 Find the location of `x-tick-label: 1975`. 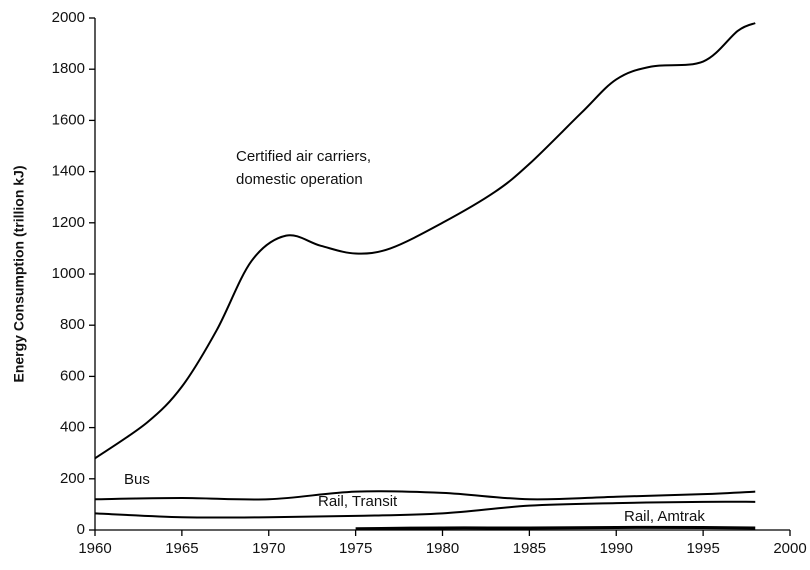

x-tick-label: 1975 is located at coordinates (355, 548).